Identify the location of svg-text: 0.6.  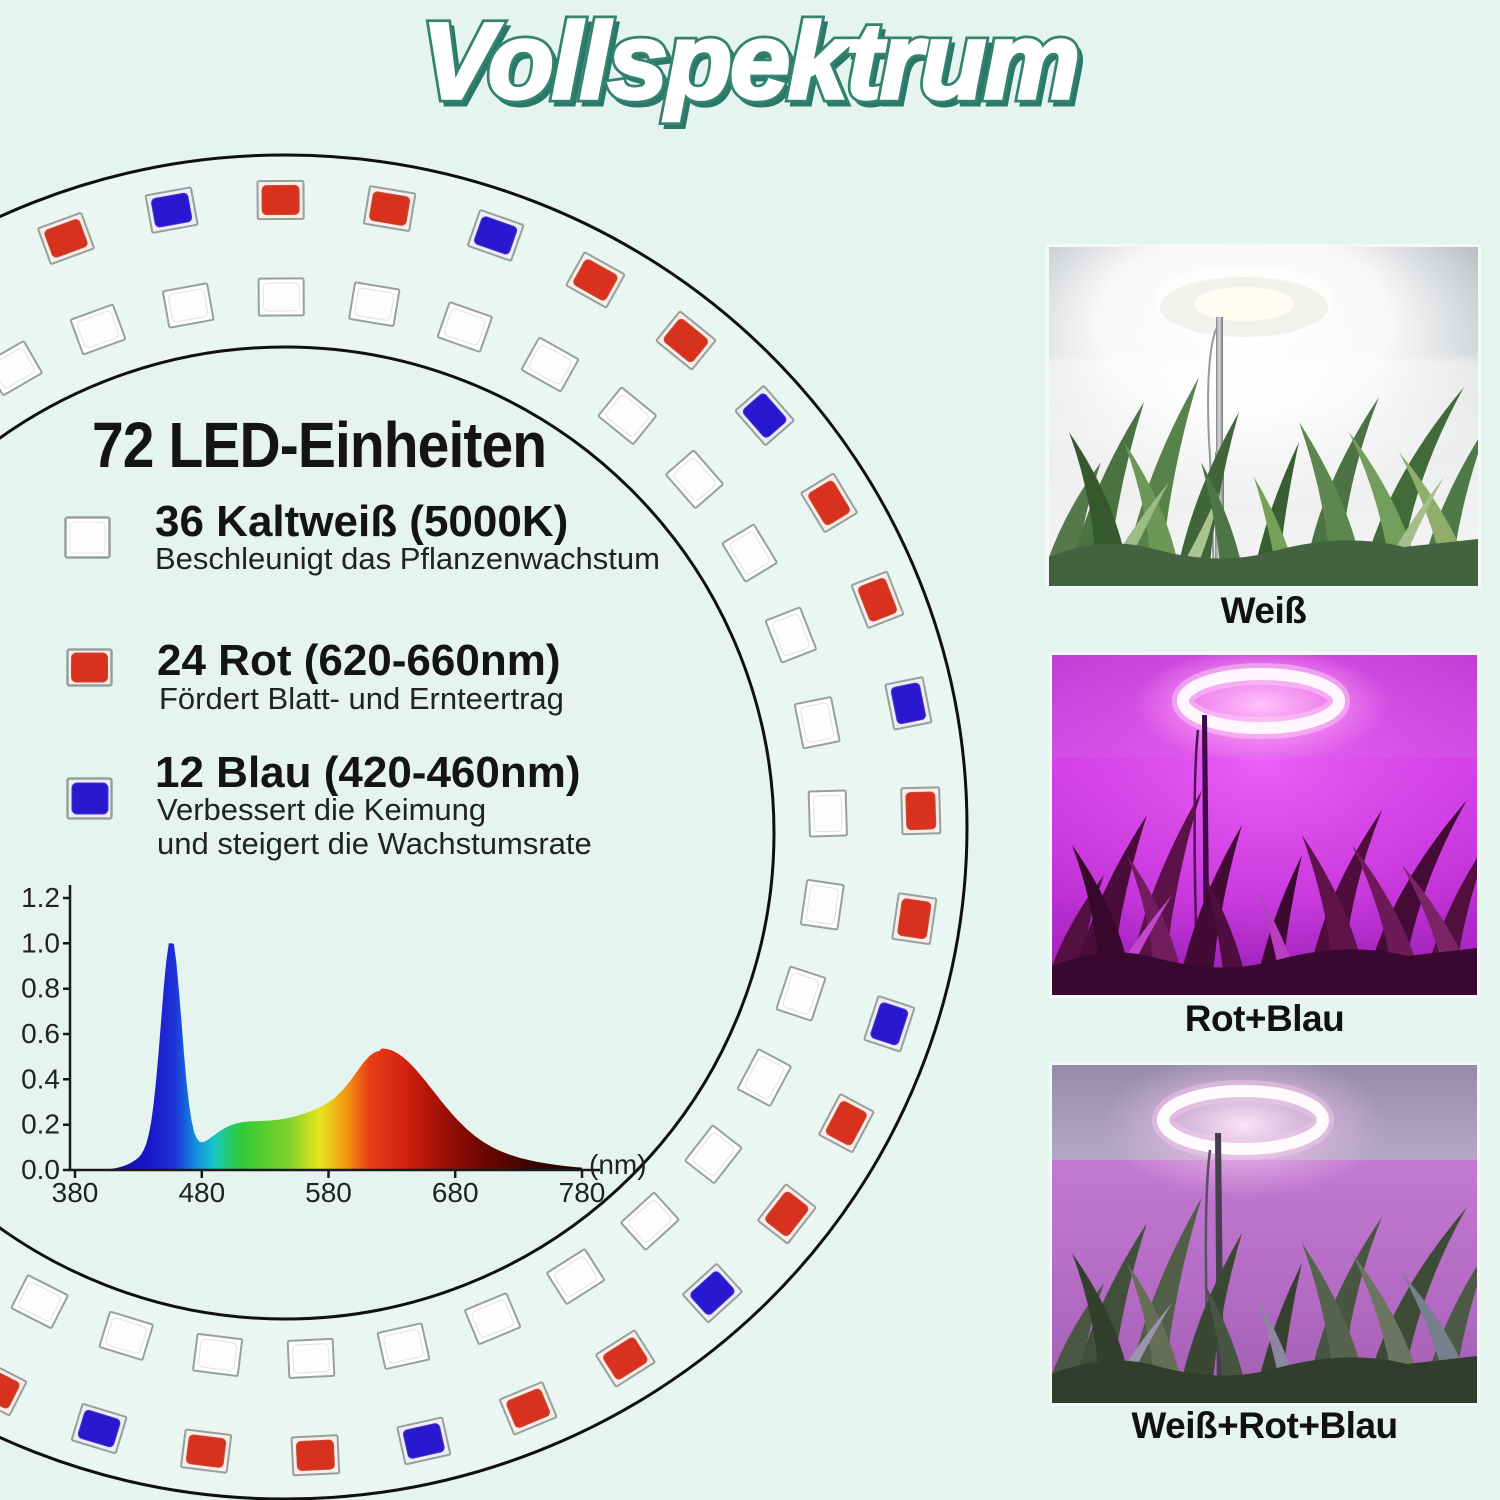
(40, 1033).